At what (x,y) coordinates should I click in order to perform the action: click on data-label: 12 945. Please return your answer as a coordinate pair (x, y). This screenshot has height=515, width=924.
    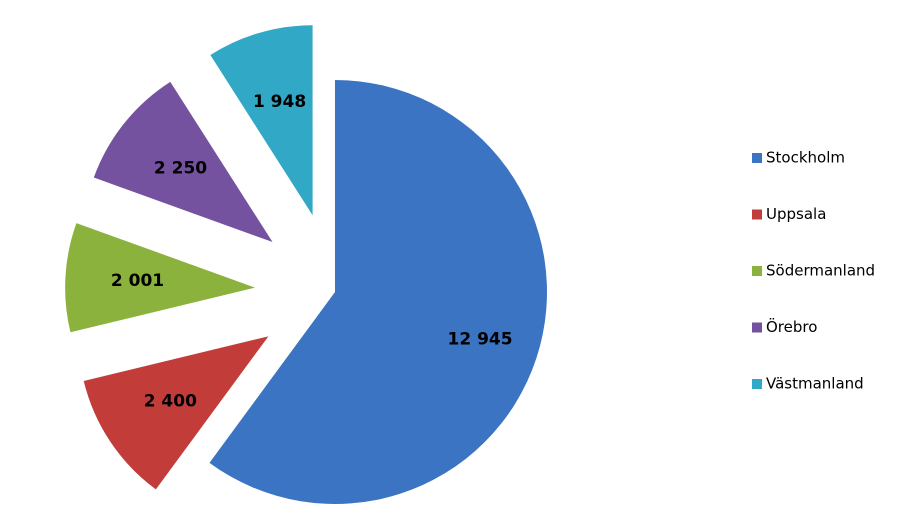
    Looking at the image, I should click on (480, 340).